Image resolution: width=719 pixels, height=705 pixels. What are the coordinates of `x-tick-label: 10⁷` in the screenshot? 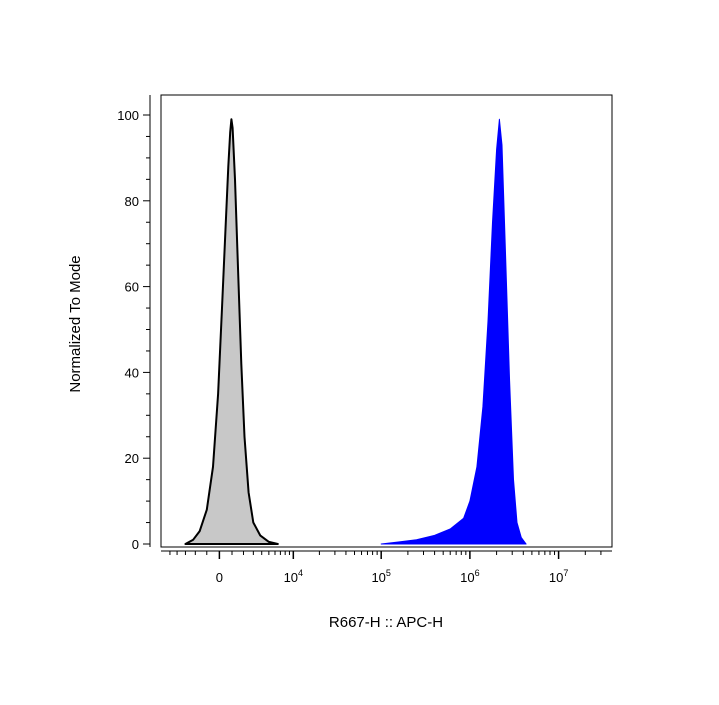 It's located at (558, 576).